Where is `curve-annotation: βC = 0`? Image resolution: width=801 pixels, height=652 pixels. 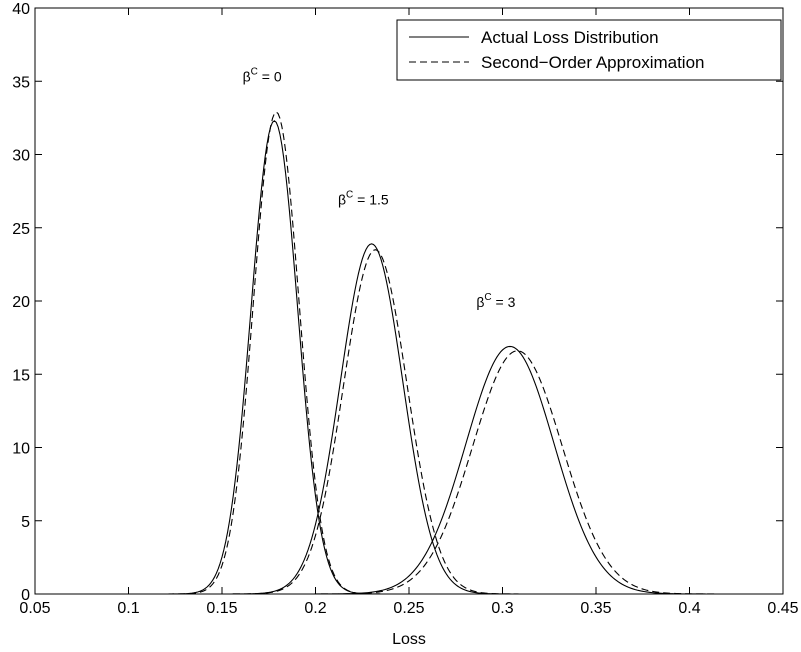 curve-annotation: βC = 0 is located at coordinates (262, 75).